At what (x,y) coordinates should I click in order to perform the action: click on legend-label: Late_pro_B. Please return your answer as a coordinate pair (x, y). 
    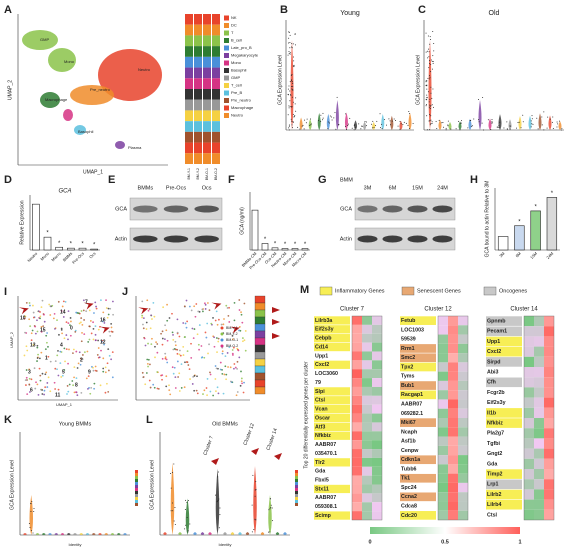
    Looking at the image, I should click on (241, 47).